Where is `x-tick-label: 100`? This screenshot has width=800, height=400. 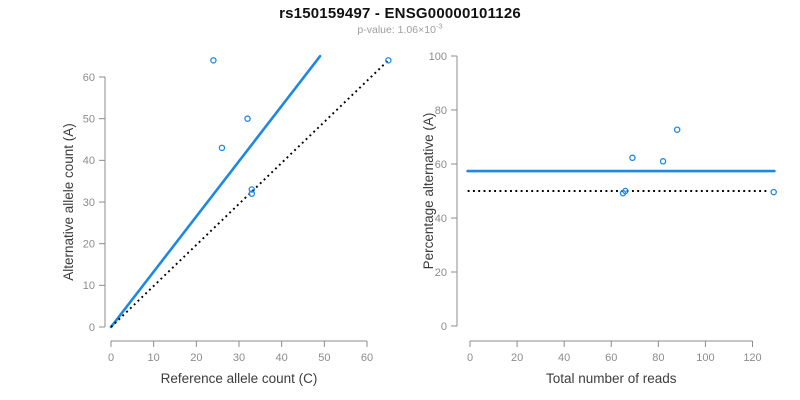 x-tick-label: 100 is located at coordinates (705, 358).